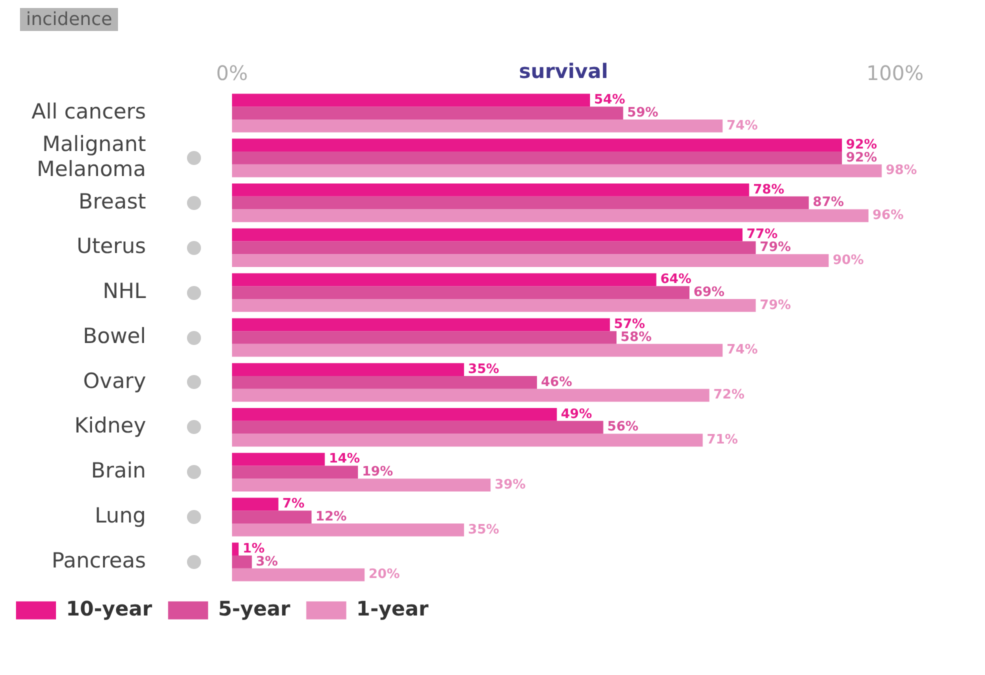 The width and height of the screenshot is (985, 675). Describe the element at coordinates (642, 112) in the screenshot. I see `data-label: 59%` at that location.